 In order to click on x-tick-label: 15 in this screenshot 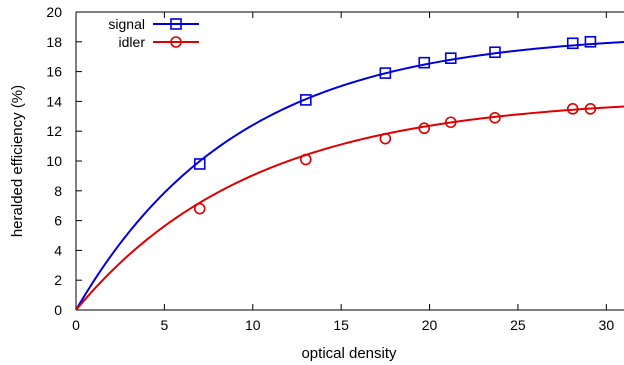, I will do `click(341, 325)`.